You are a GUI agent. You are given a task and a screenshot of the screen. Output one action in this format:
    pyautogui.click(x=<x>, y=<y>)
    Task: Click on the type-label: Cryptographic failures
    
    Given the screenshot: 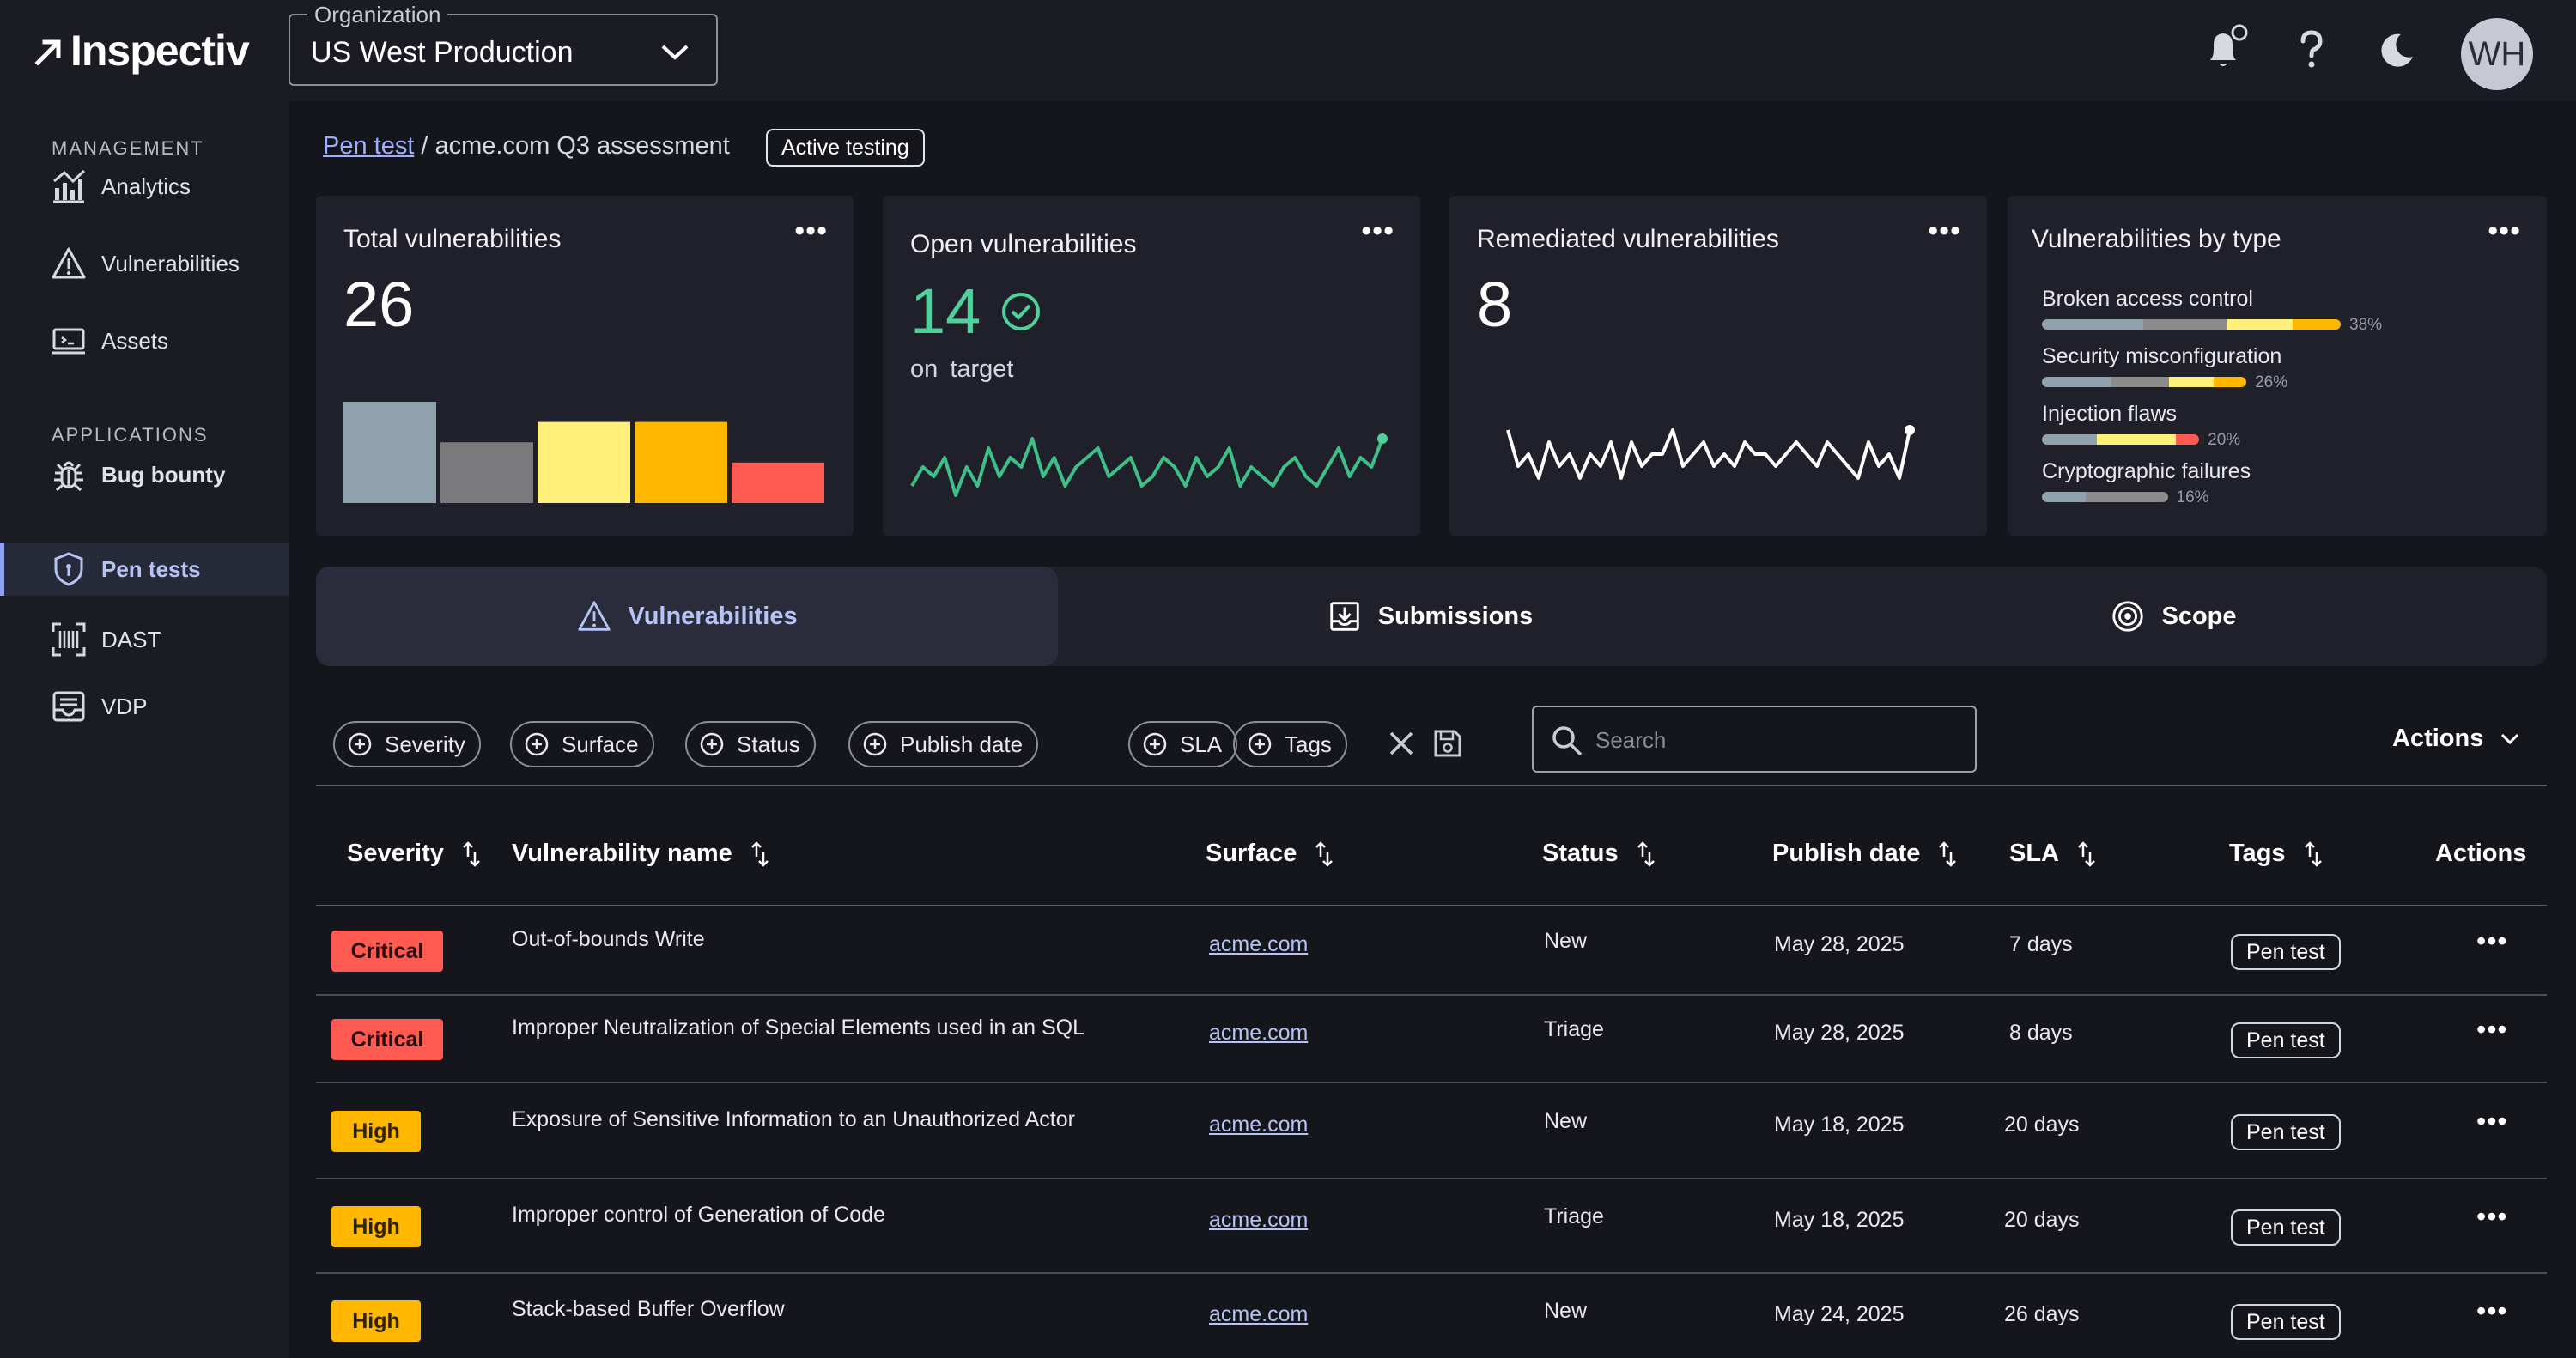 What is the action you would take?
    pyautogui.click(x=2146, y=471)
    